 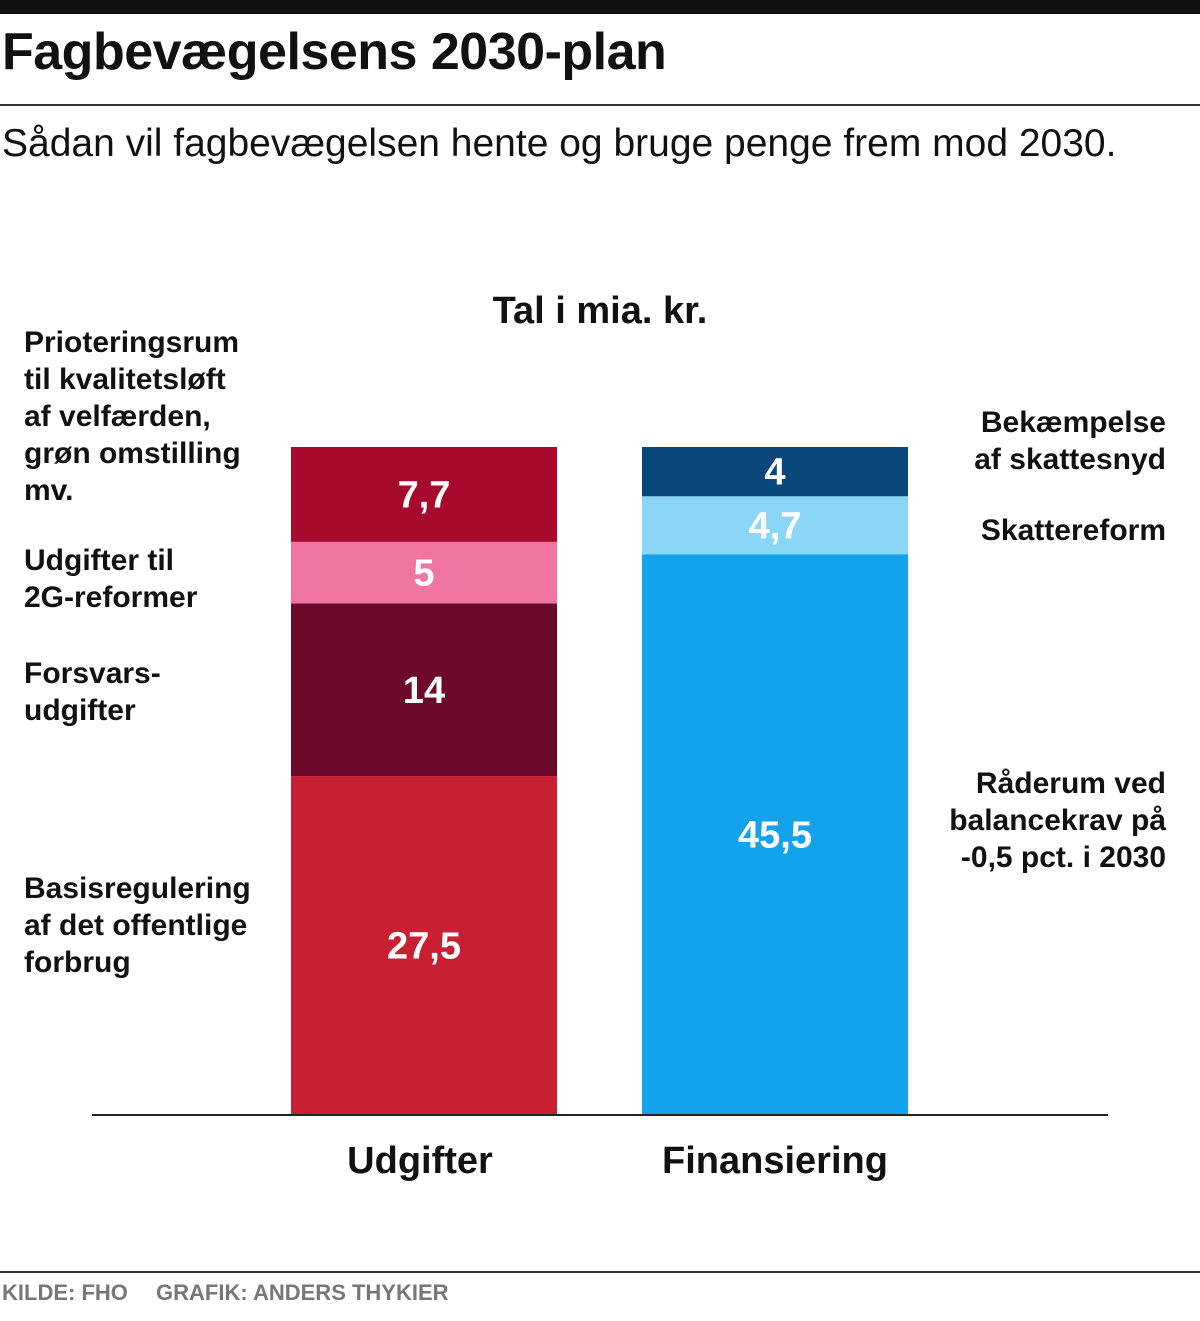 What do you see at coordinates (600, 105) in the screenshot?
I see `title-divider` at bounding box center [600, 105].